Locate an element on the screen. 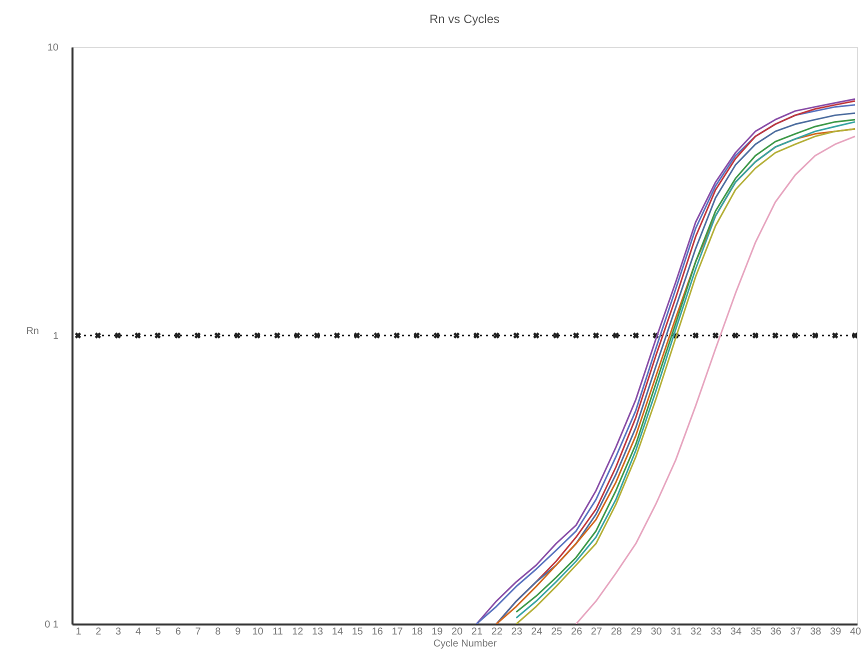  y-axis-title: Rn is located at coordinates (32, 331).